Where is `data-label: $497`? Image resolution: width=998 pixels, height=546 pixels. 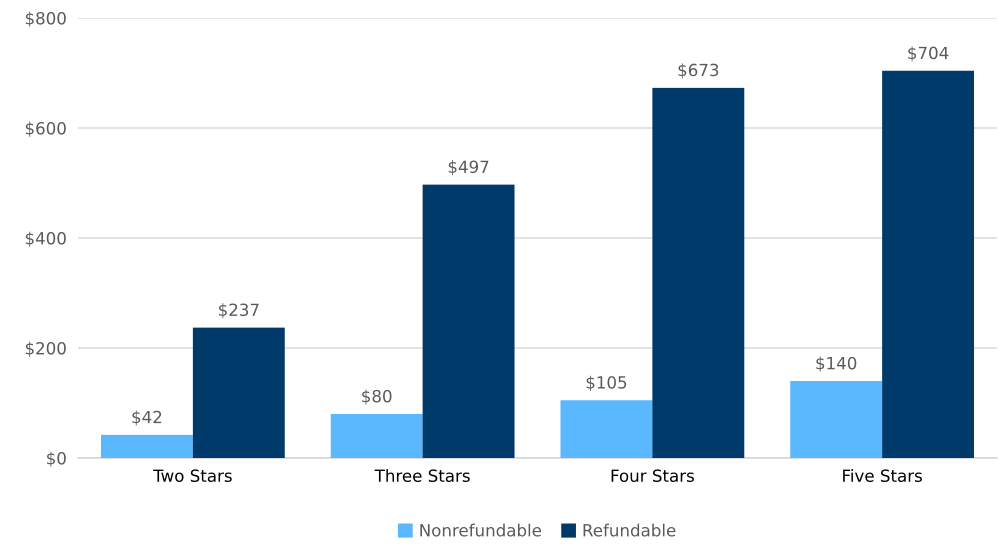
data-label: $497 is located at coordinates (468, 168).